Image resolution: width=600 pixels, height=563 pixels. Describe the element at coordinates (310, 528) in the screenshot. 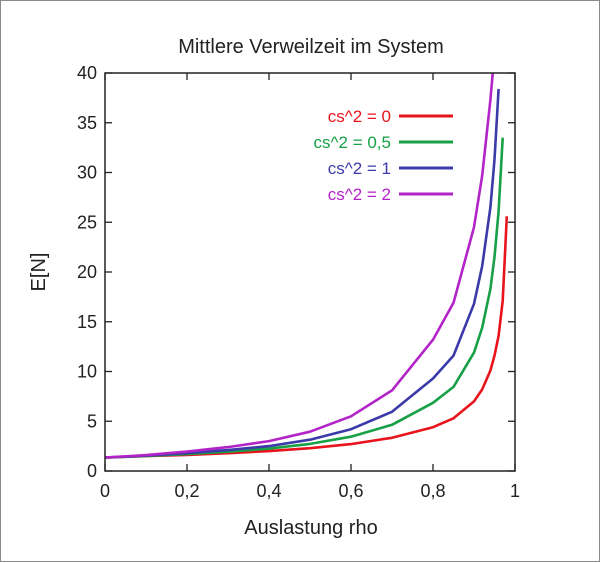

I see `x-axis-title: Auslastung rho` at that location.